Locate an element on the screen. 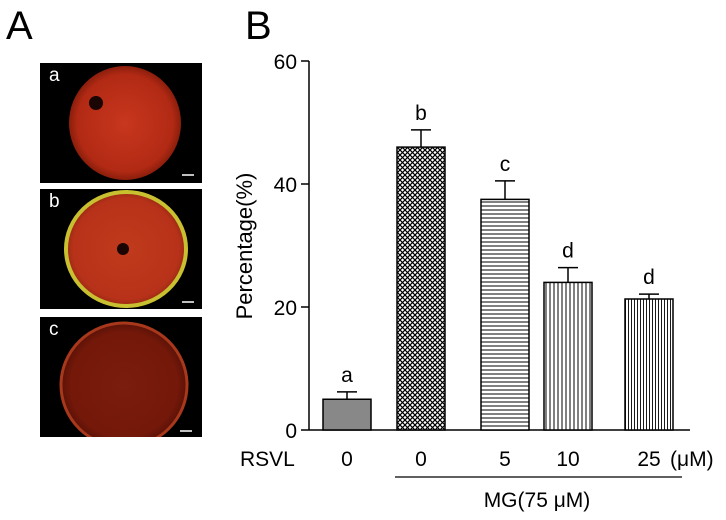  unit-label: (μM) is located at coordinates (692, 459).